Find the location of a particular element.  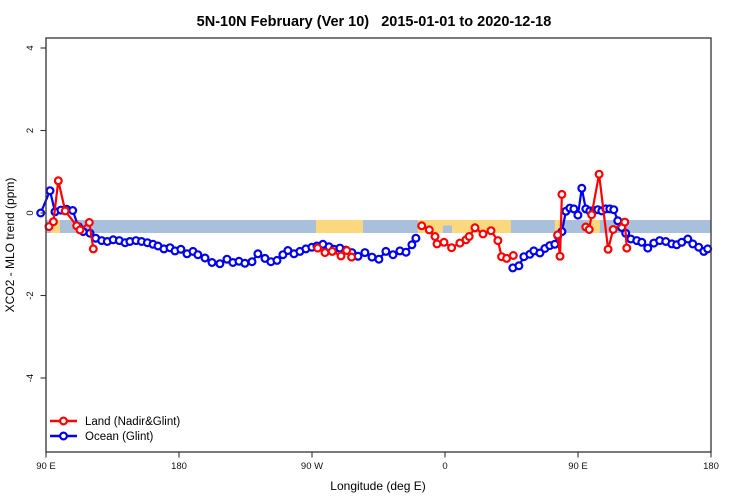

y-tick-label: -4 is located at coordinates (30, 378).